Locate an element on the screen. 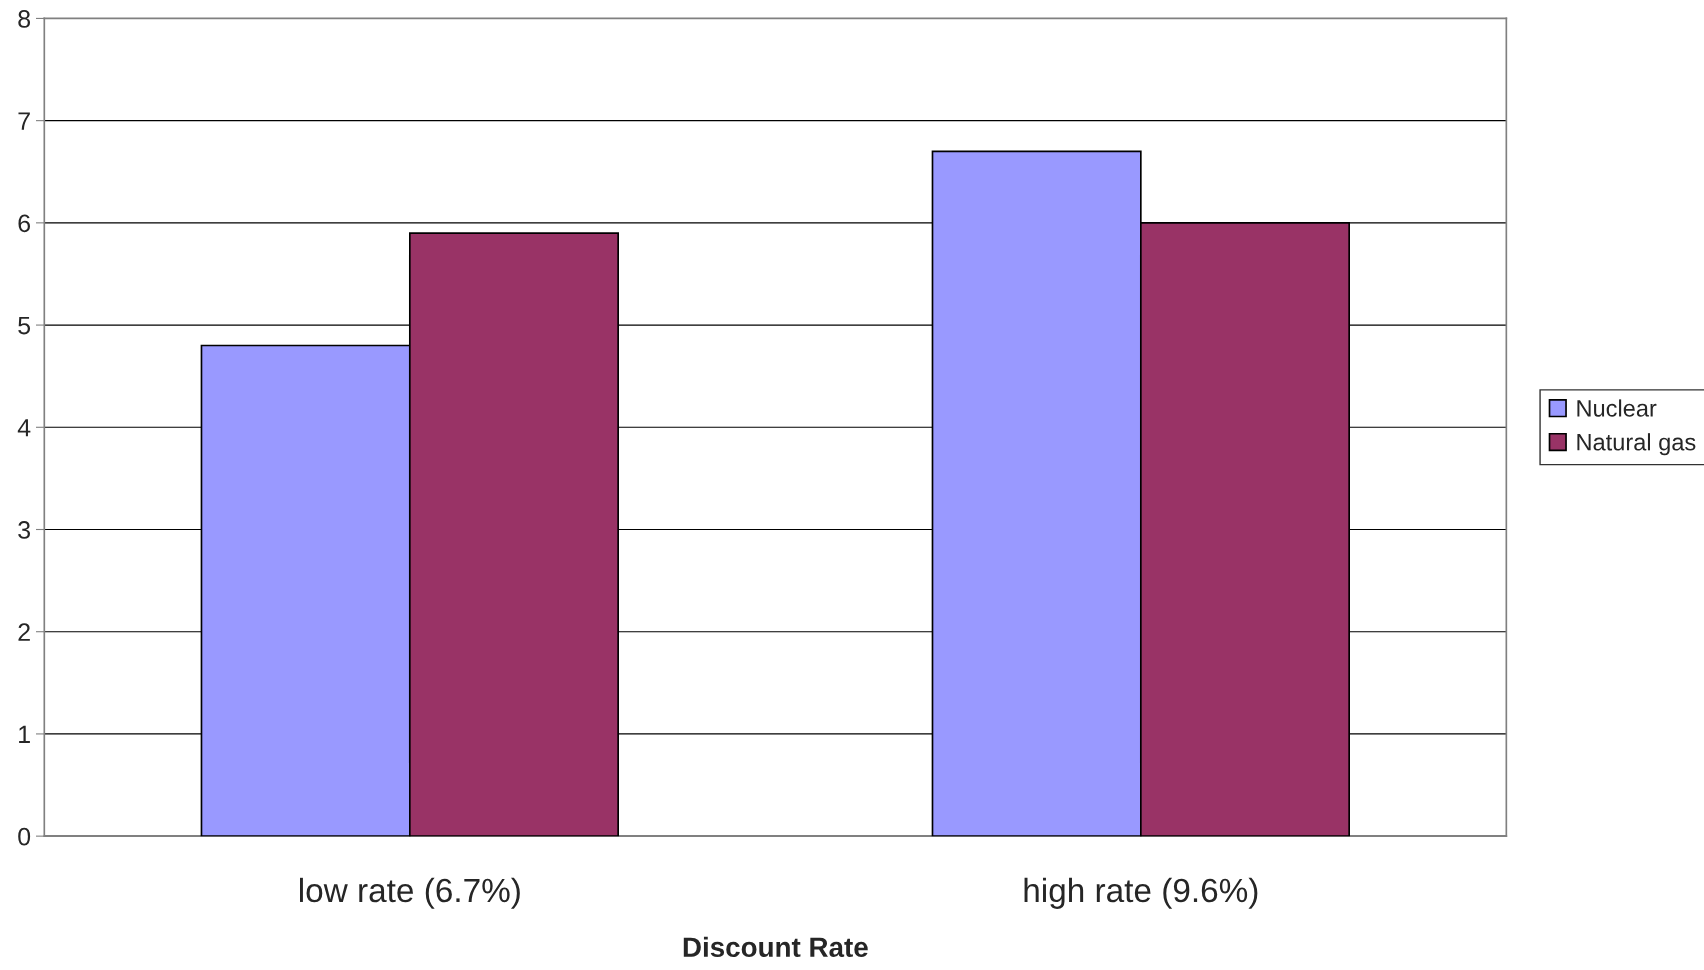 The height and width of the screenshot is (970, 1704). legend-label: Natural gas is located at coordinates (1636, 444).